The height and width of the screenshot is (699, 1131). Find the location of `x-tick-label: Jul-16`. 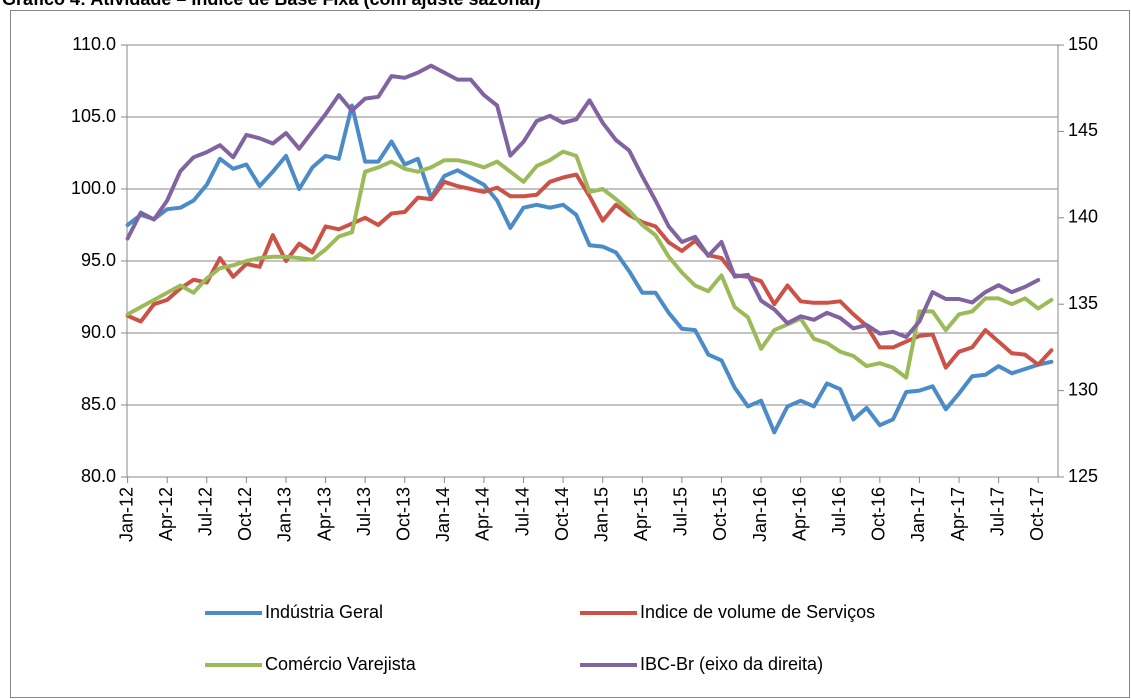

x-tick-label: Jul-16 is located at coordinates (839, 511).